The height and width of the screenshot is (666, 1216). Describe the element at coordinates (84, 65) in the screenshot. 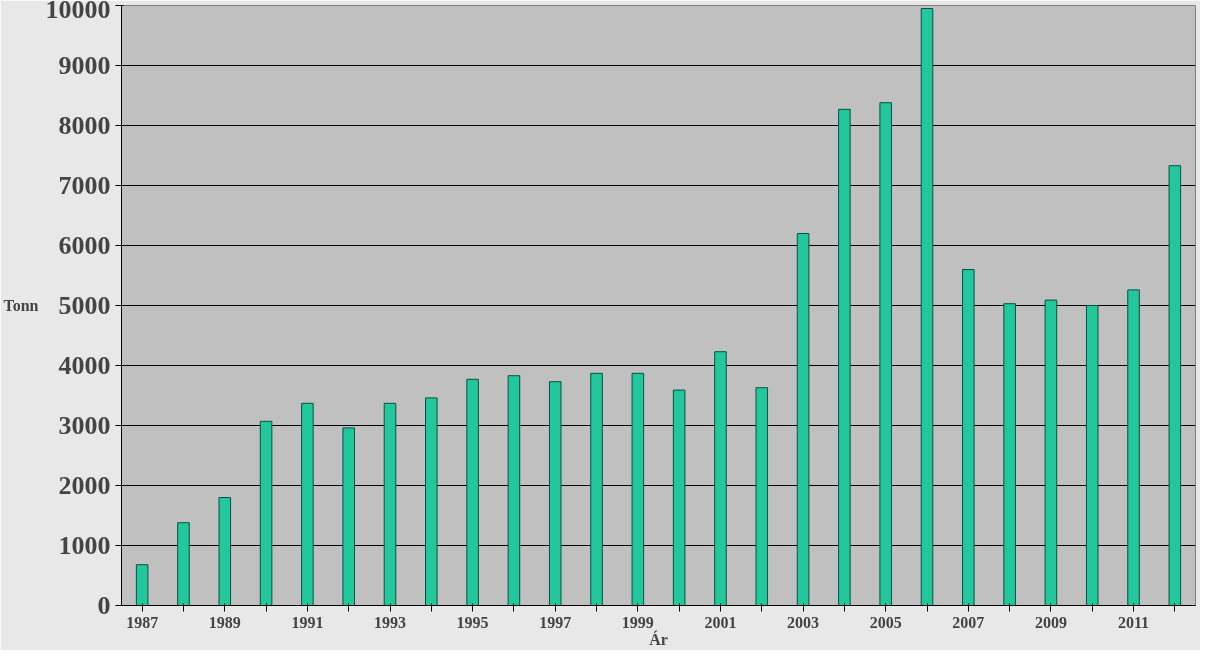

I see `y-tick-label: 9000` at that location.